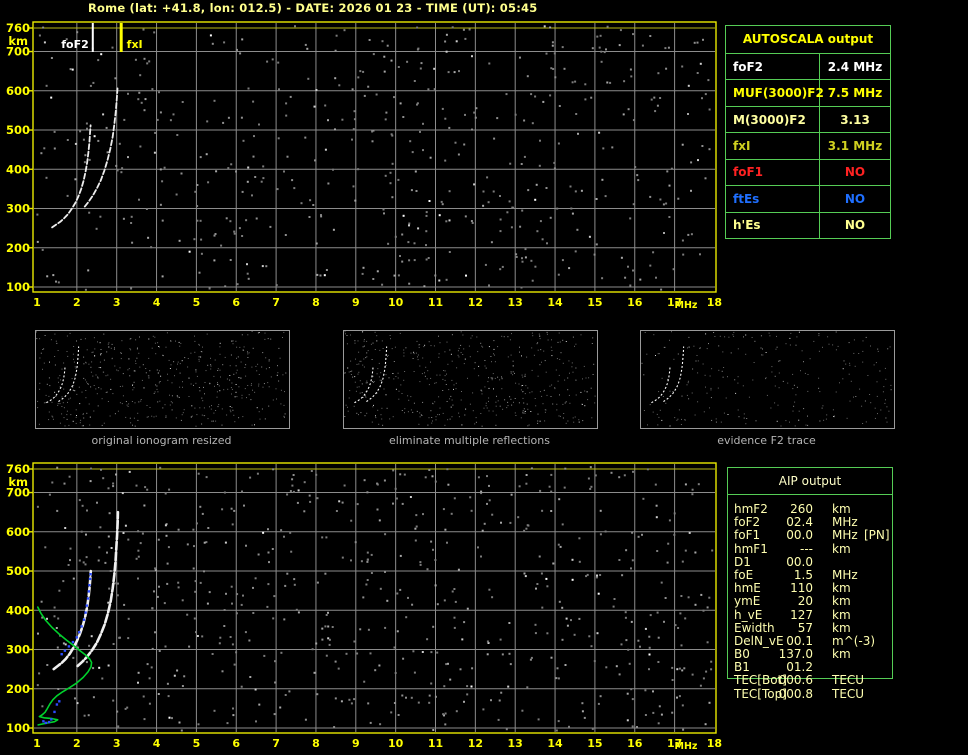 The width and height of the screenshot is (968, 755). I want to click on table-row: MUF(3000)F2 7.5 MHz, so click(808, 93).